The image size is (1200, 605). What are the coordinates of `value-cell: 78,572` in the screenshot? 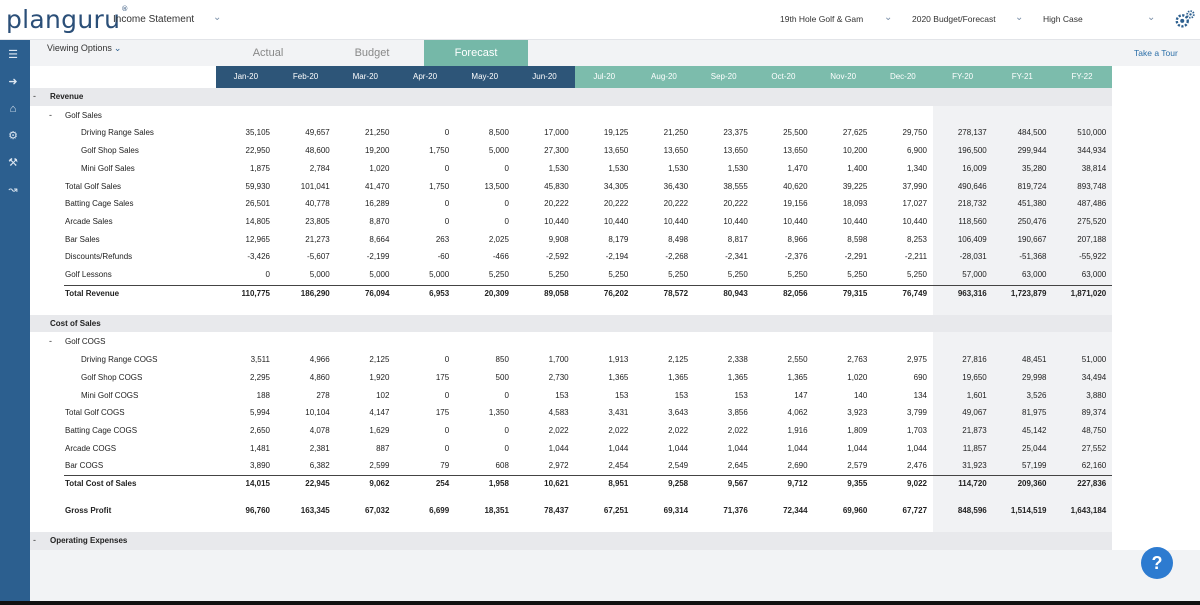 It's located at (676, 293).